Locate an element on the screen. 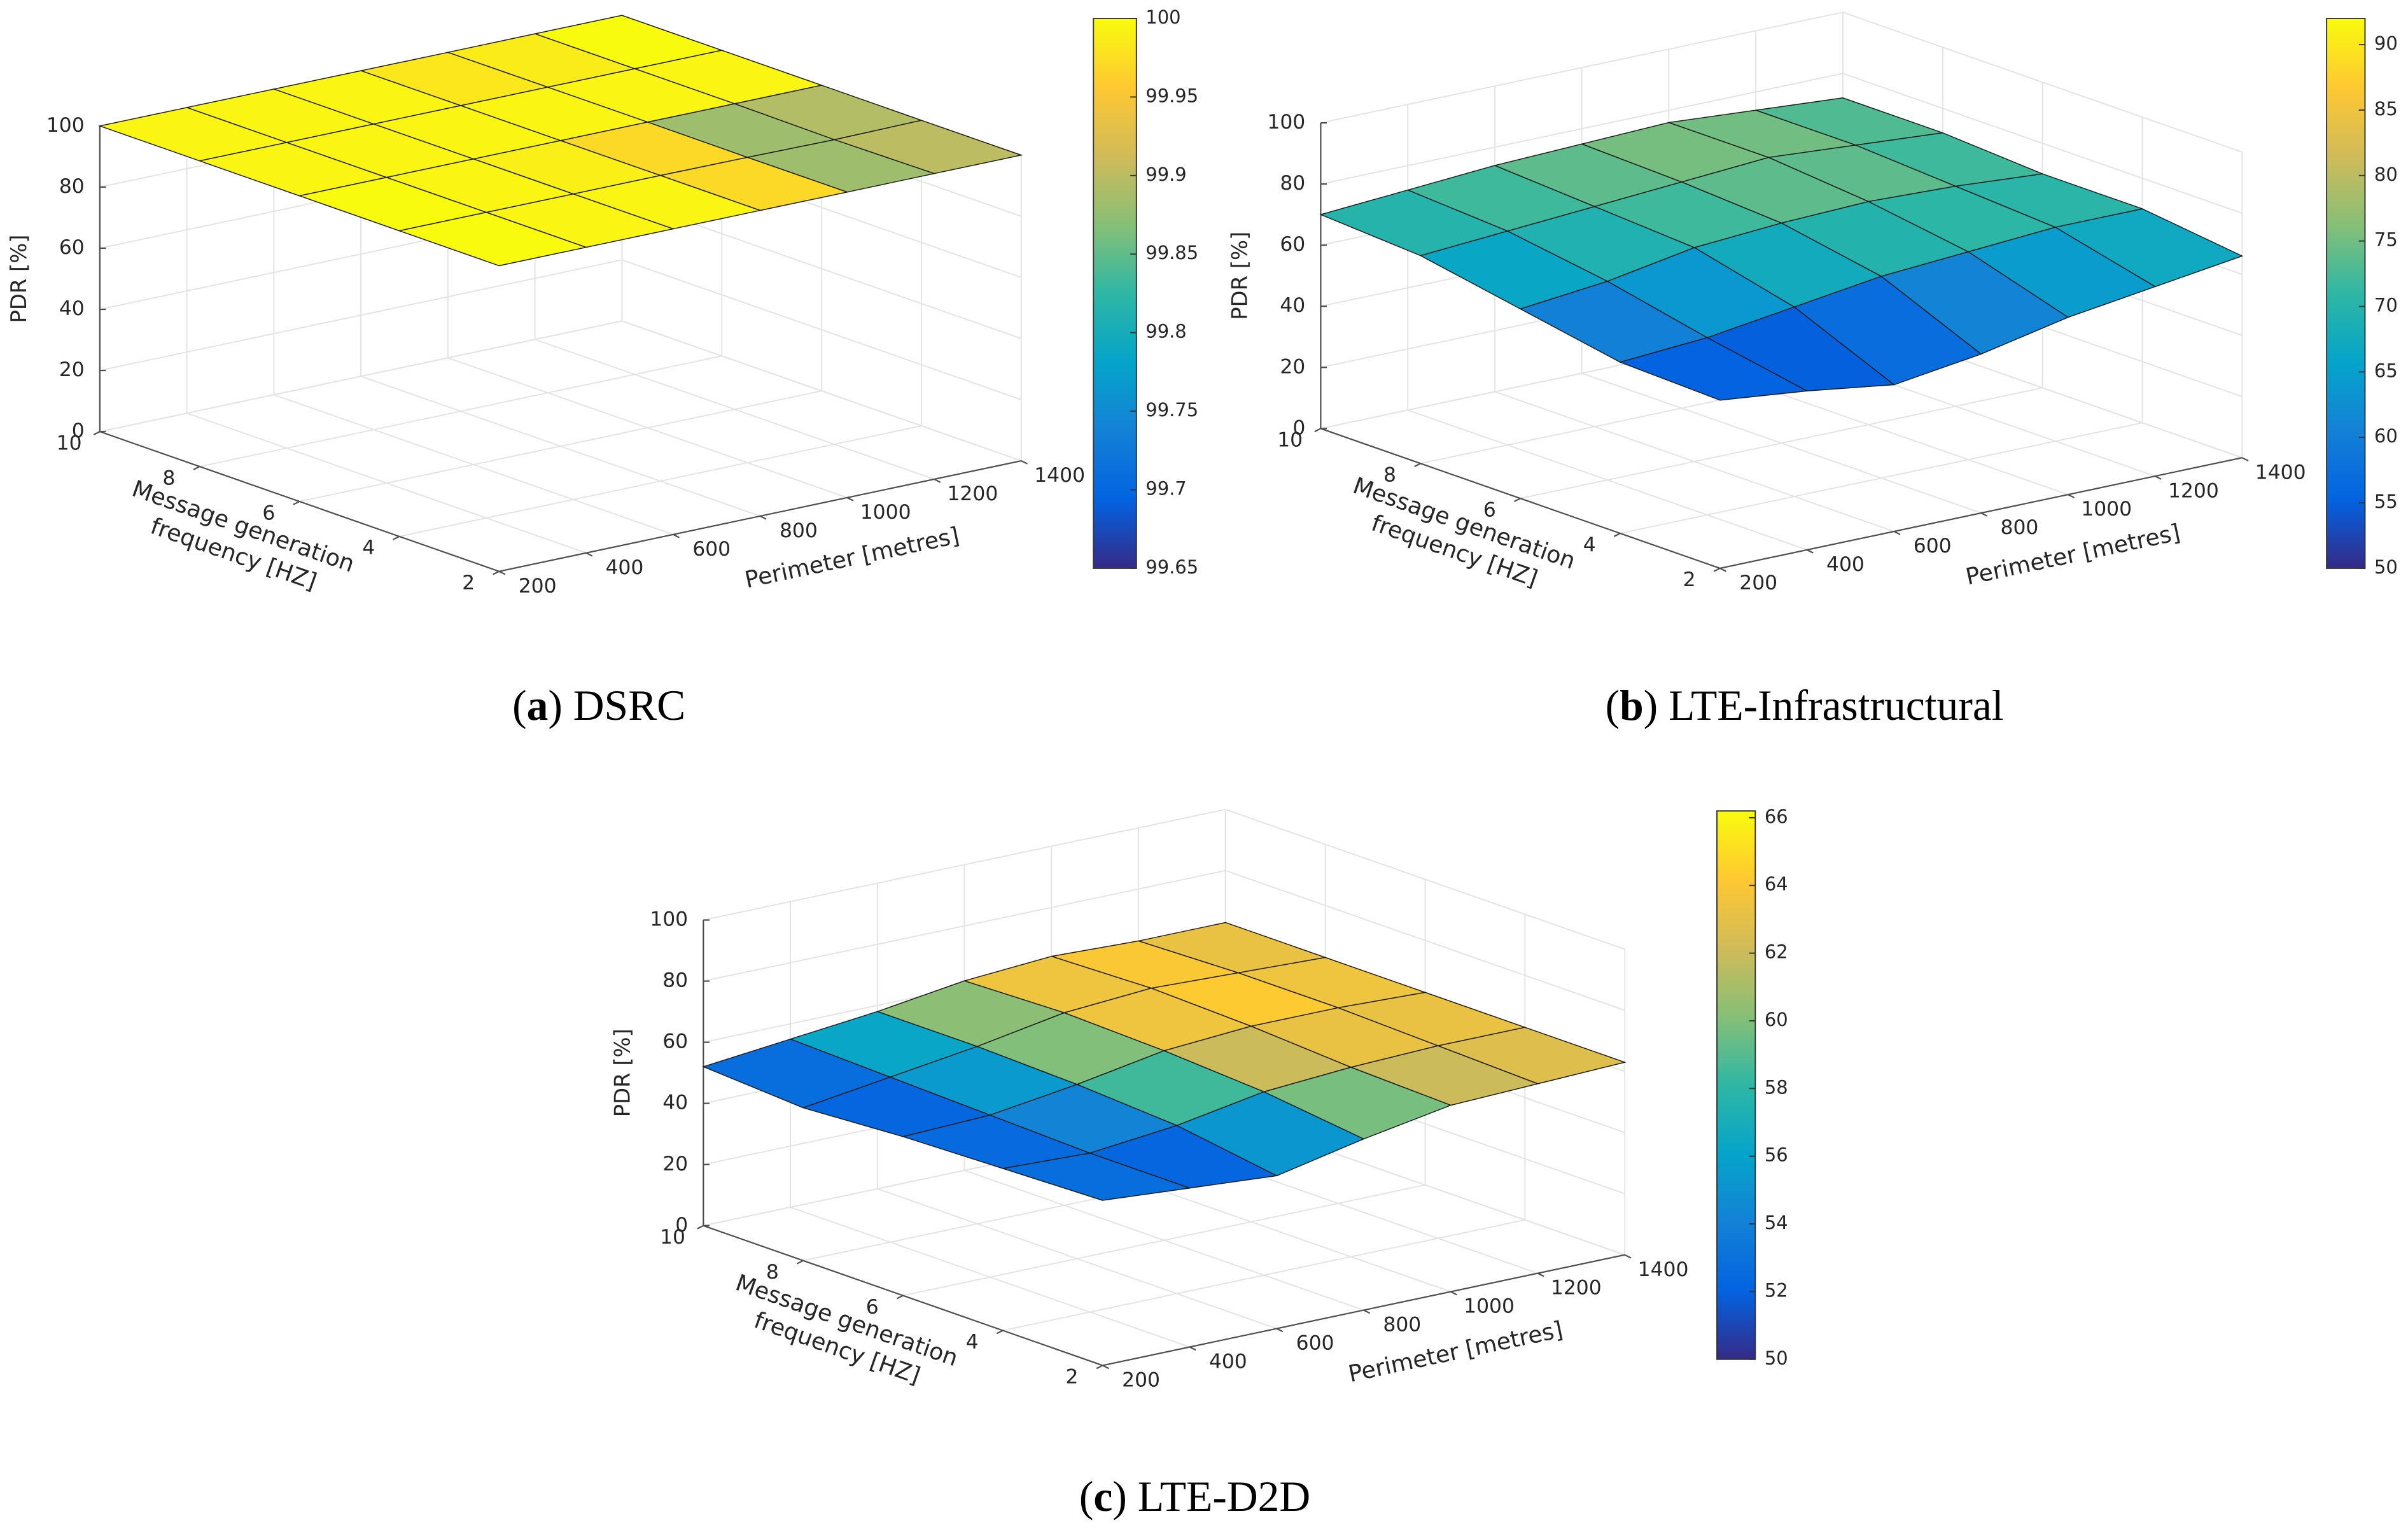 This screenshot has height=1537, width=2408. colorbar-tick-label: 85 is located at coordinates (2386, 109).